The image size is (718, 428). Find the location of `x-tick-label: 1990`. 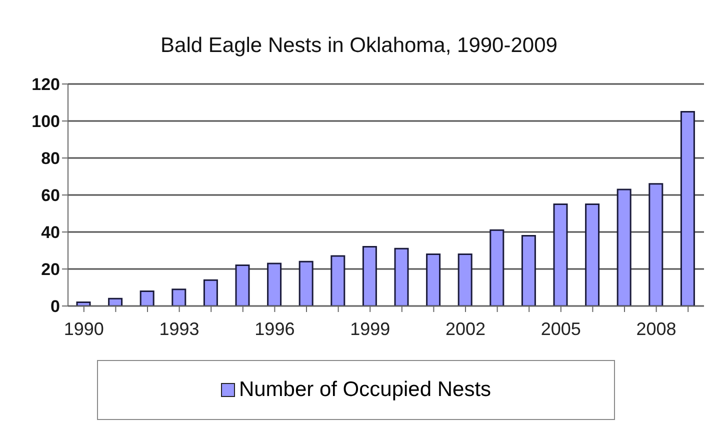

x-tick-label: 1990 is located at coordinates (84, 328).